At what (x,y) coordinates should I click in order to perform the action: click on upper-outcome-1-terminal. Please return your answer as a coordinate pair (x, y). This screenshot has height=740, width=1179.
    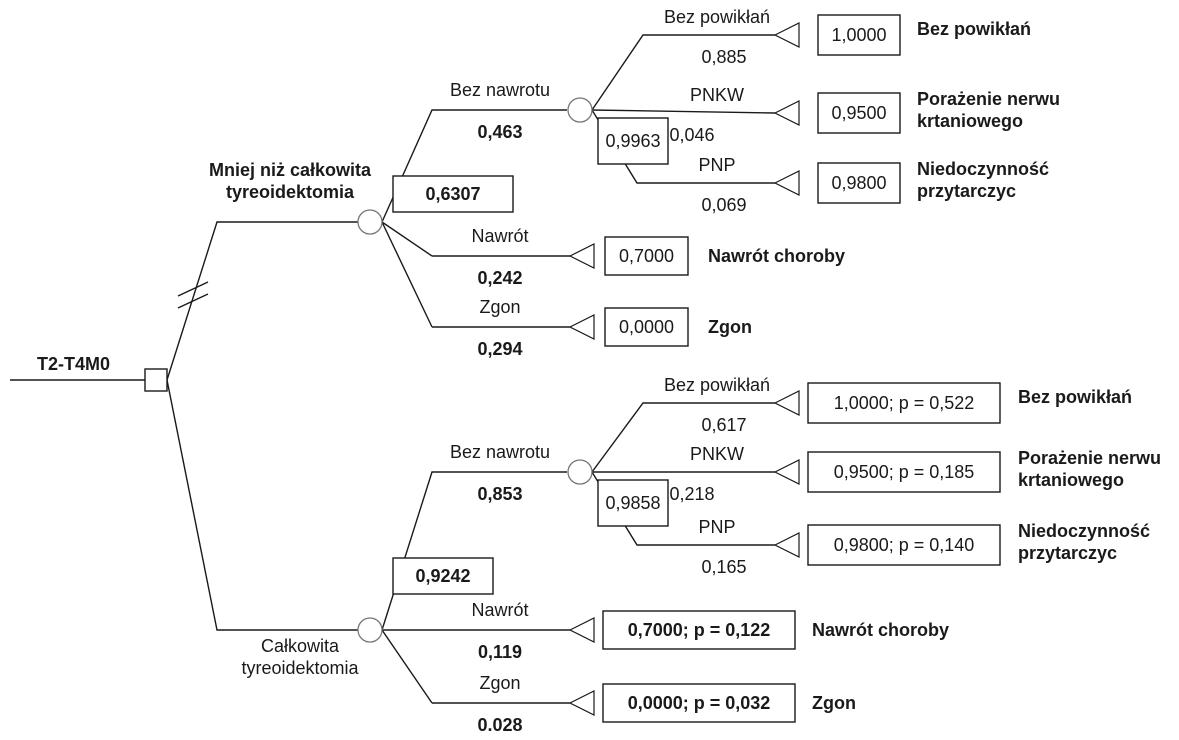
    Looking at the image, I should click on (786, 35).